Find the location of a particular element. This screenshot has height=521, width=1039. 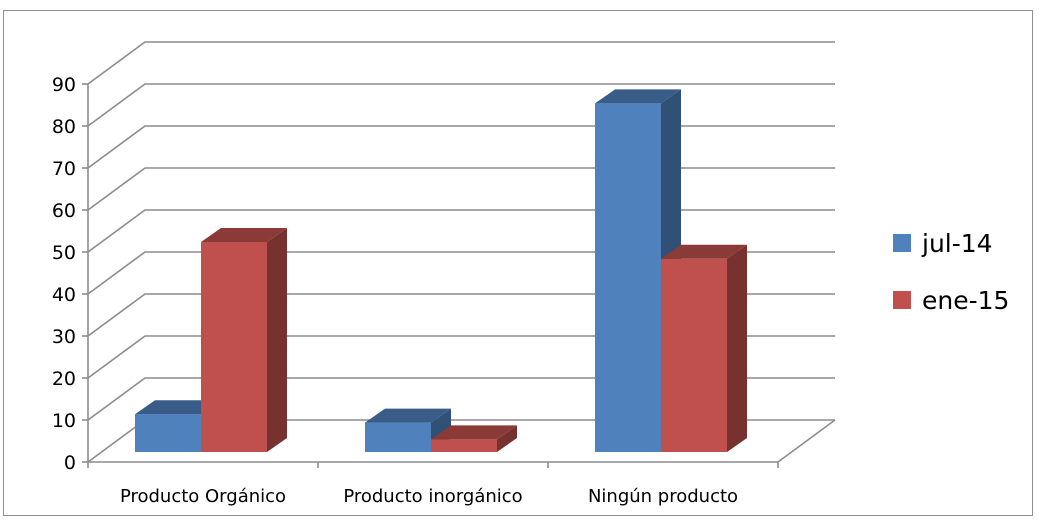

y-tick-label: 20 is located at coordinates (64, 379).